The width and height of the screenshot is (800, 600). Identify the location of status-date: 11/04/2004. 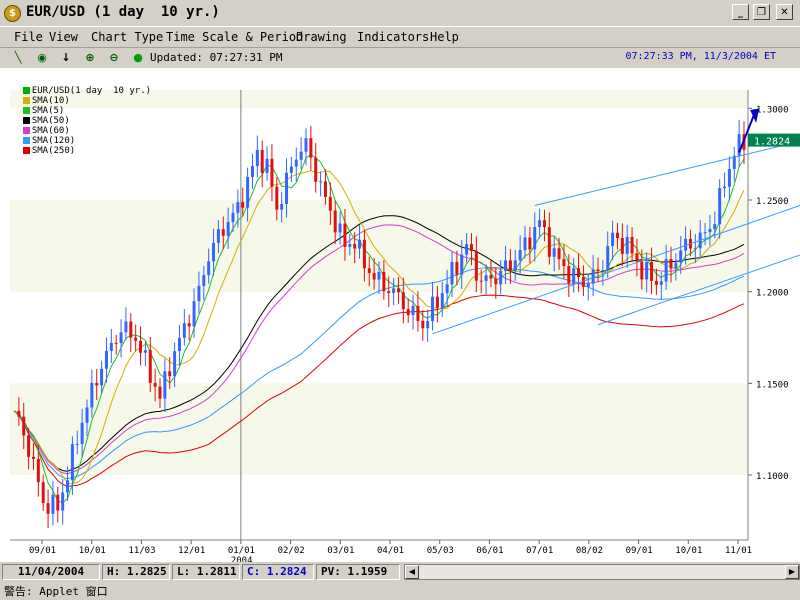
(51, 572).